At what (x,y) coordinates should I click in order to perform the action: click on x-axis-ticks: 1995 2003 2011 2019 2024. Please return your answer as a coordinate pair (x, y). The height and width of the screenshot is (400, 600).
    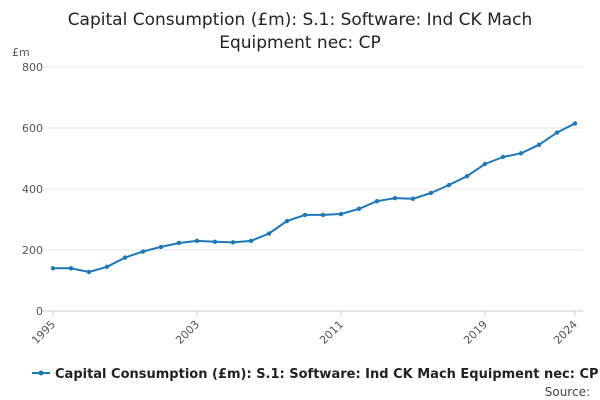
    Looking at the image, I should click on (304, 329).